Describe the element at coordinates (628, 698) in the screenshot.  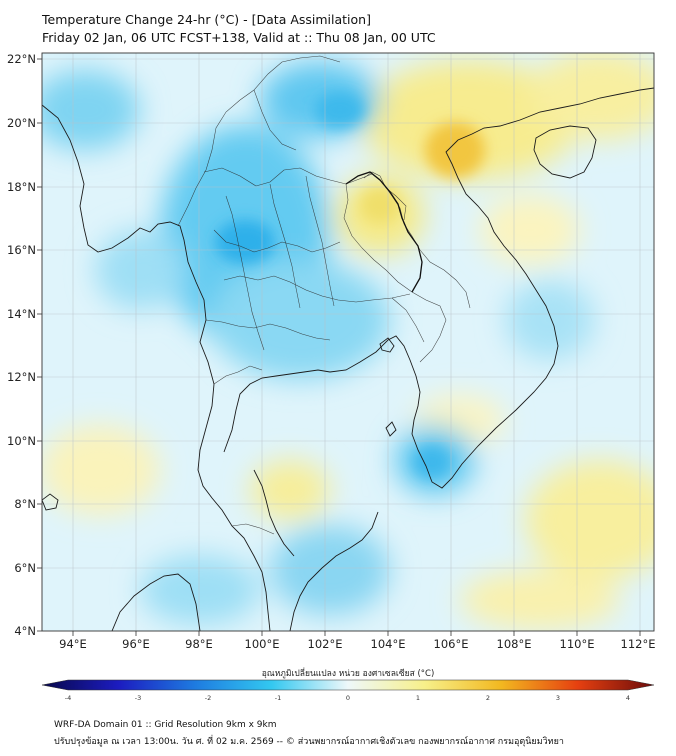
I see `colorbar-label: 4` at that location.